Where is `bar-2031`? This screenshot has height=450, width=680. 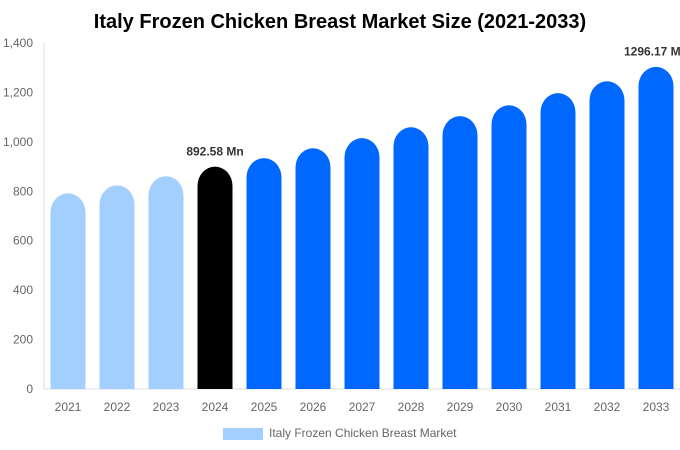 bar-2031 is located at coordinates (558, 241).